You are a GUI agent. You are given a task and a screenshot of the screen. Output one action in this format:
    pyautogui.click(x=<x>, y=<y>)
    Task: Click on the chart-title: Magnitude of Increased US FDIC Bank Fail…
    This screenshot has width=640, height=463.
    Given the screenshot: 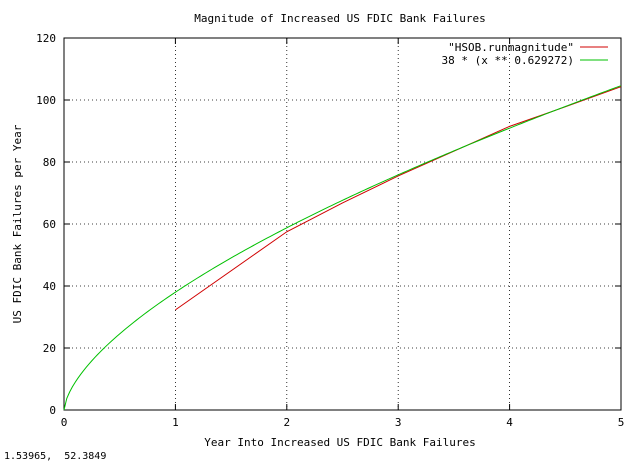 What is the action you would take?
    pyautogui.click(x=339, y=18)
    